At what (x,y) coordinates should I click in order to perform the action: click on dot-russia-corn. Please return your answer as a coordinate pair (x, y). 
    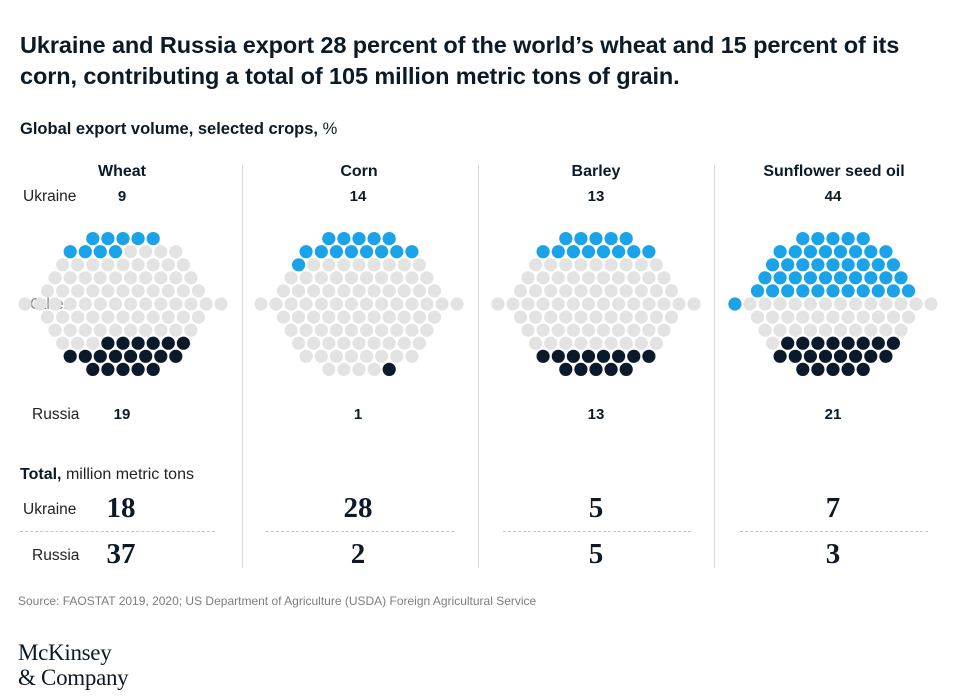
    Looking at the image, I should click on (389, 369).